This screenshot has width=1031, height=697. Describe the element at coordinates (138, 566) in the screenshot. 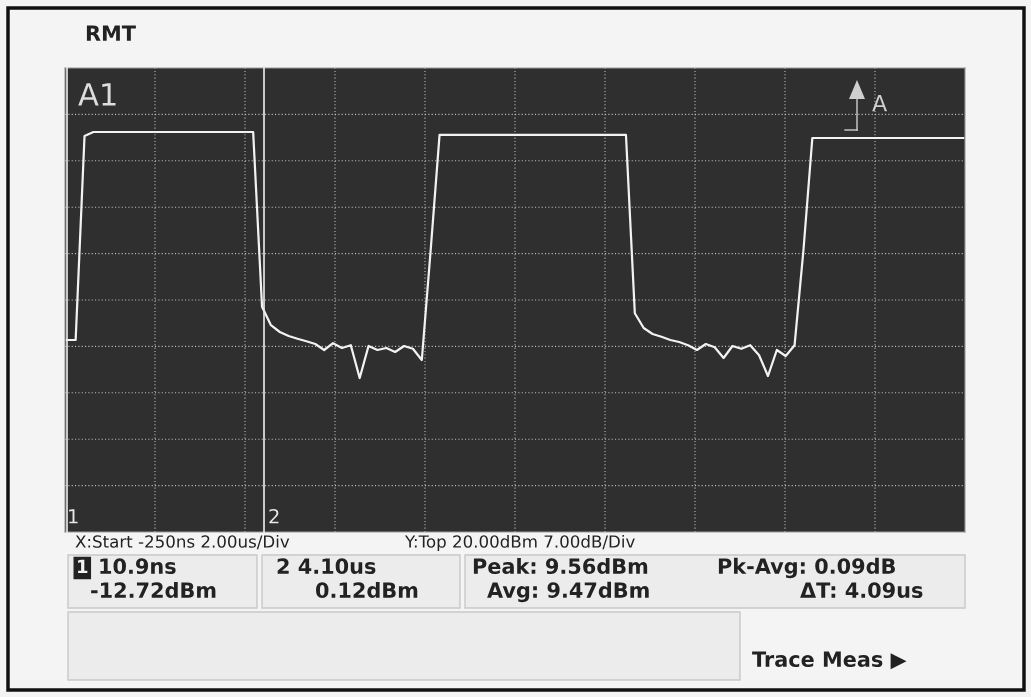

I see `text: 10.9ns` at that location.